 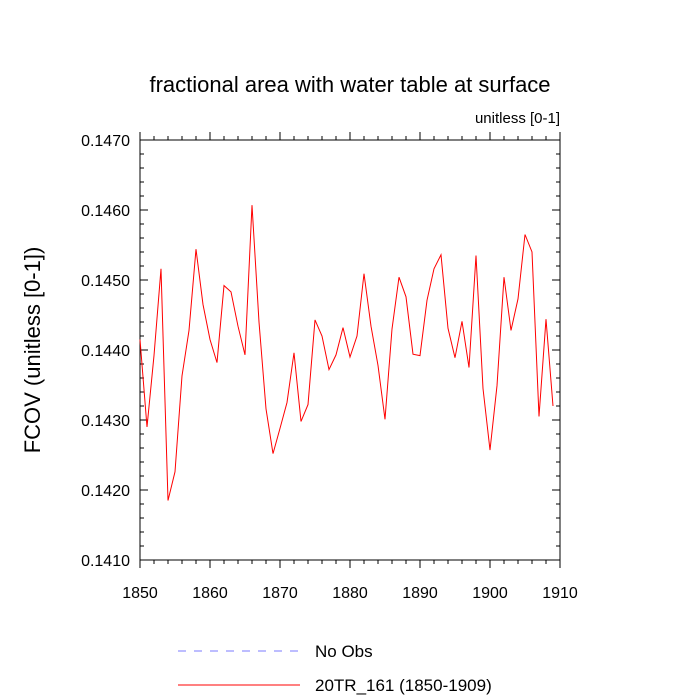 What do you see at coordinates (140, 593) in the screenshot?
I see `x-tick-label: 1850` at bounding box center [140, 593].